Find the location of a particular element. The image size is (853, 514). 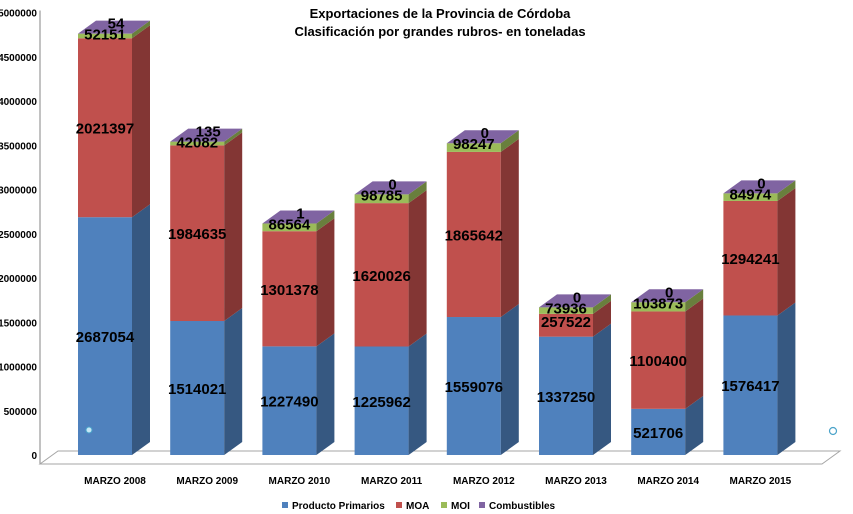

legend-item: Combustibles is located at coordinates (517, 506).